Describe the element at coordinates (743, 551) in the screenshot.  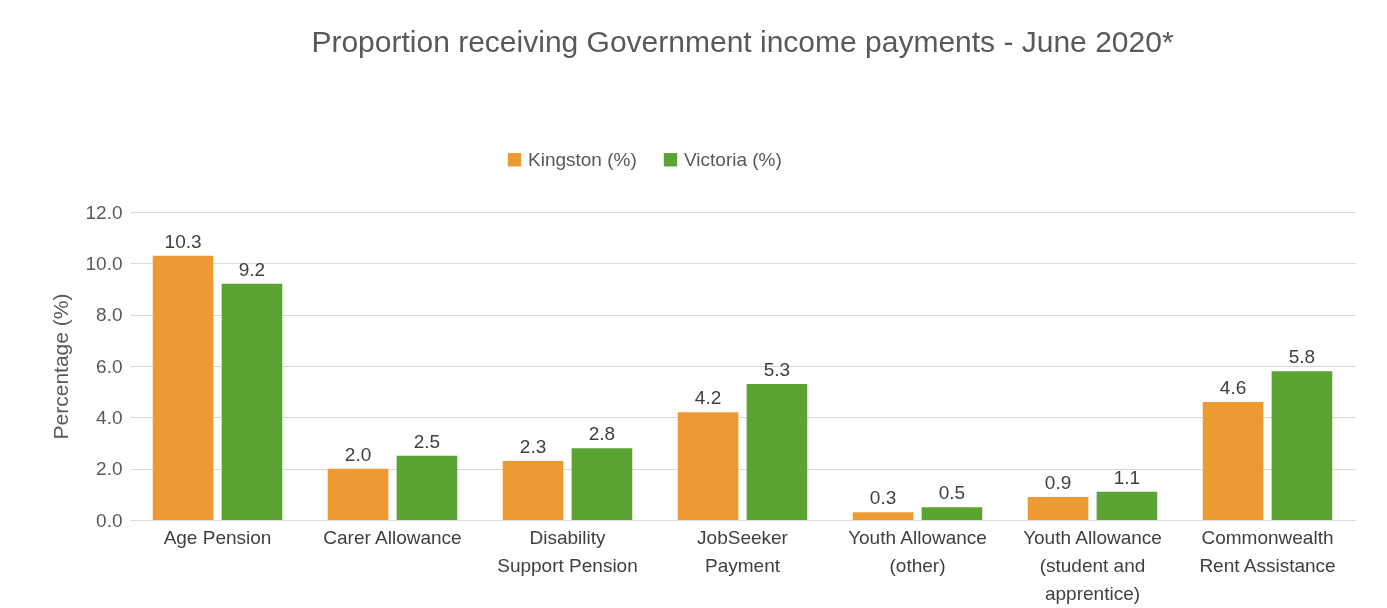
I see `x-tick-label: JobSeeker Payment` at that location.